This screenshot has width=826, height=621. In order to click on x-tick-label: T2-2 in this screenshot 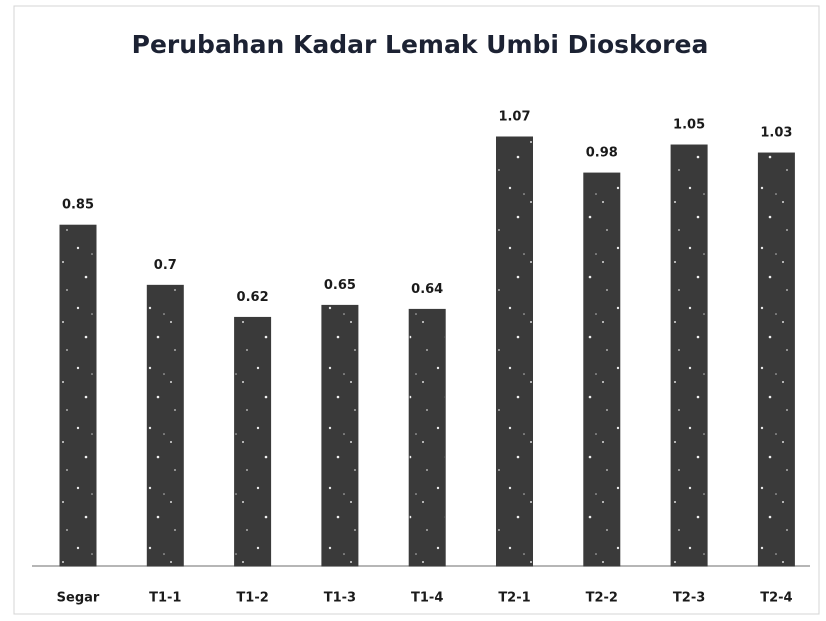, I will do `click(602, 598)`.